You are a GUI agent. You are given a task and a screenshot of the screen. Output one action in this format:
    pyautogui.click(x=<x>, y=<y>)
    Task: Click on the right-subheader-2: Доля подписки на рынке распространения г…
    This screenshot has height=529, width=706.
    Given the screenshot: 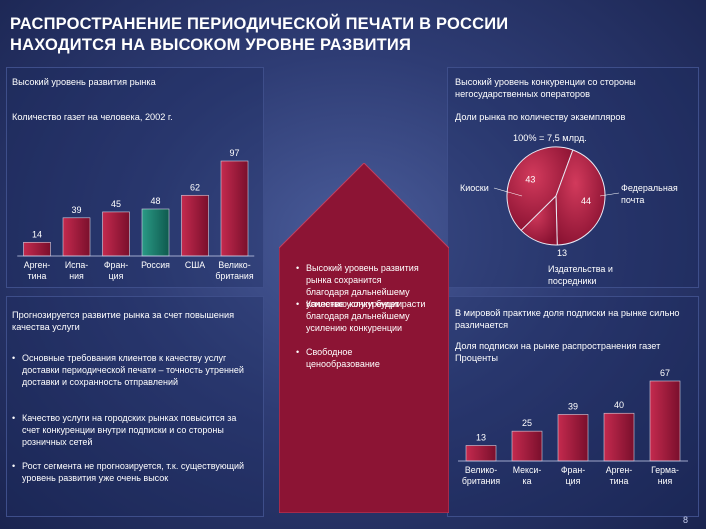 What is the action you would take?
    pyautogui.click(x=558, y=346)
    